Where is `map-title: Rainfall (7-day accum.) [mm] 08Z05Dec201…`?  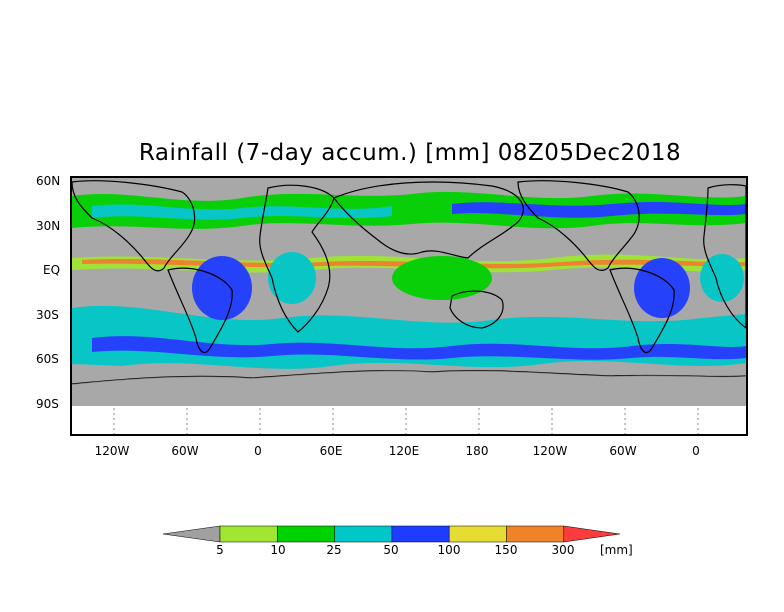
map-title: Rainfall (7-day accum.) [mm] 08Z05Dec201… is located at coordinates (410, 153).